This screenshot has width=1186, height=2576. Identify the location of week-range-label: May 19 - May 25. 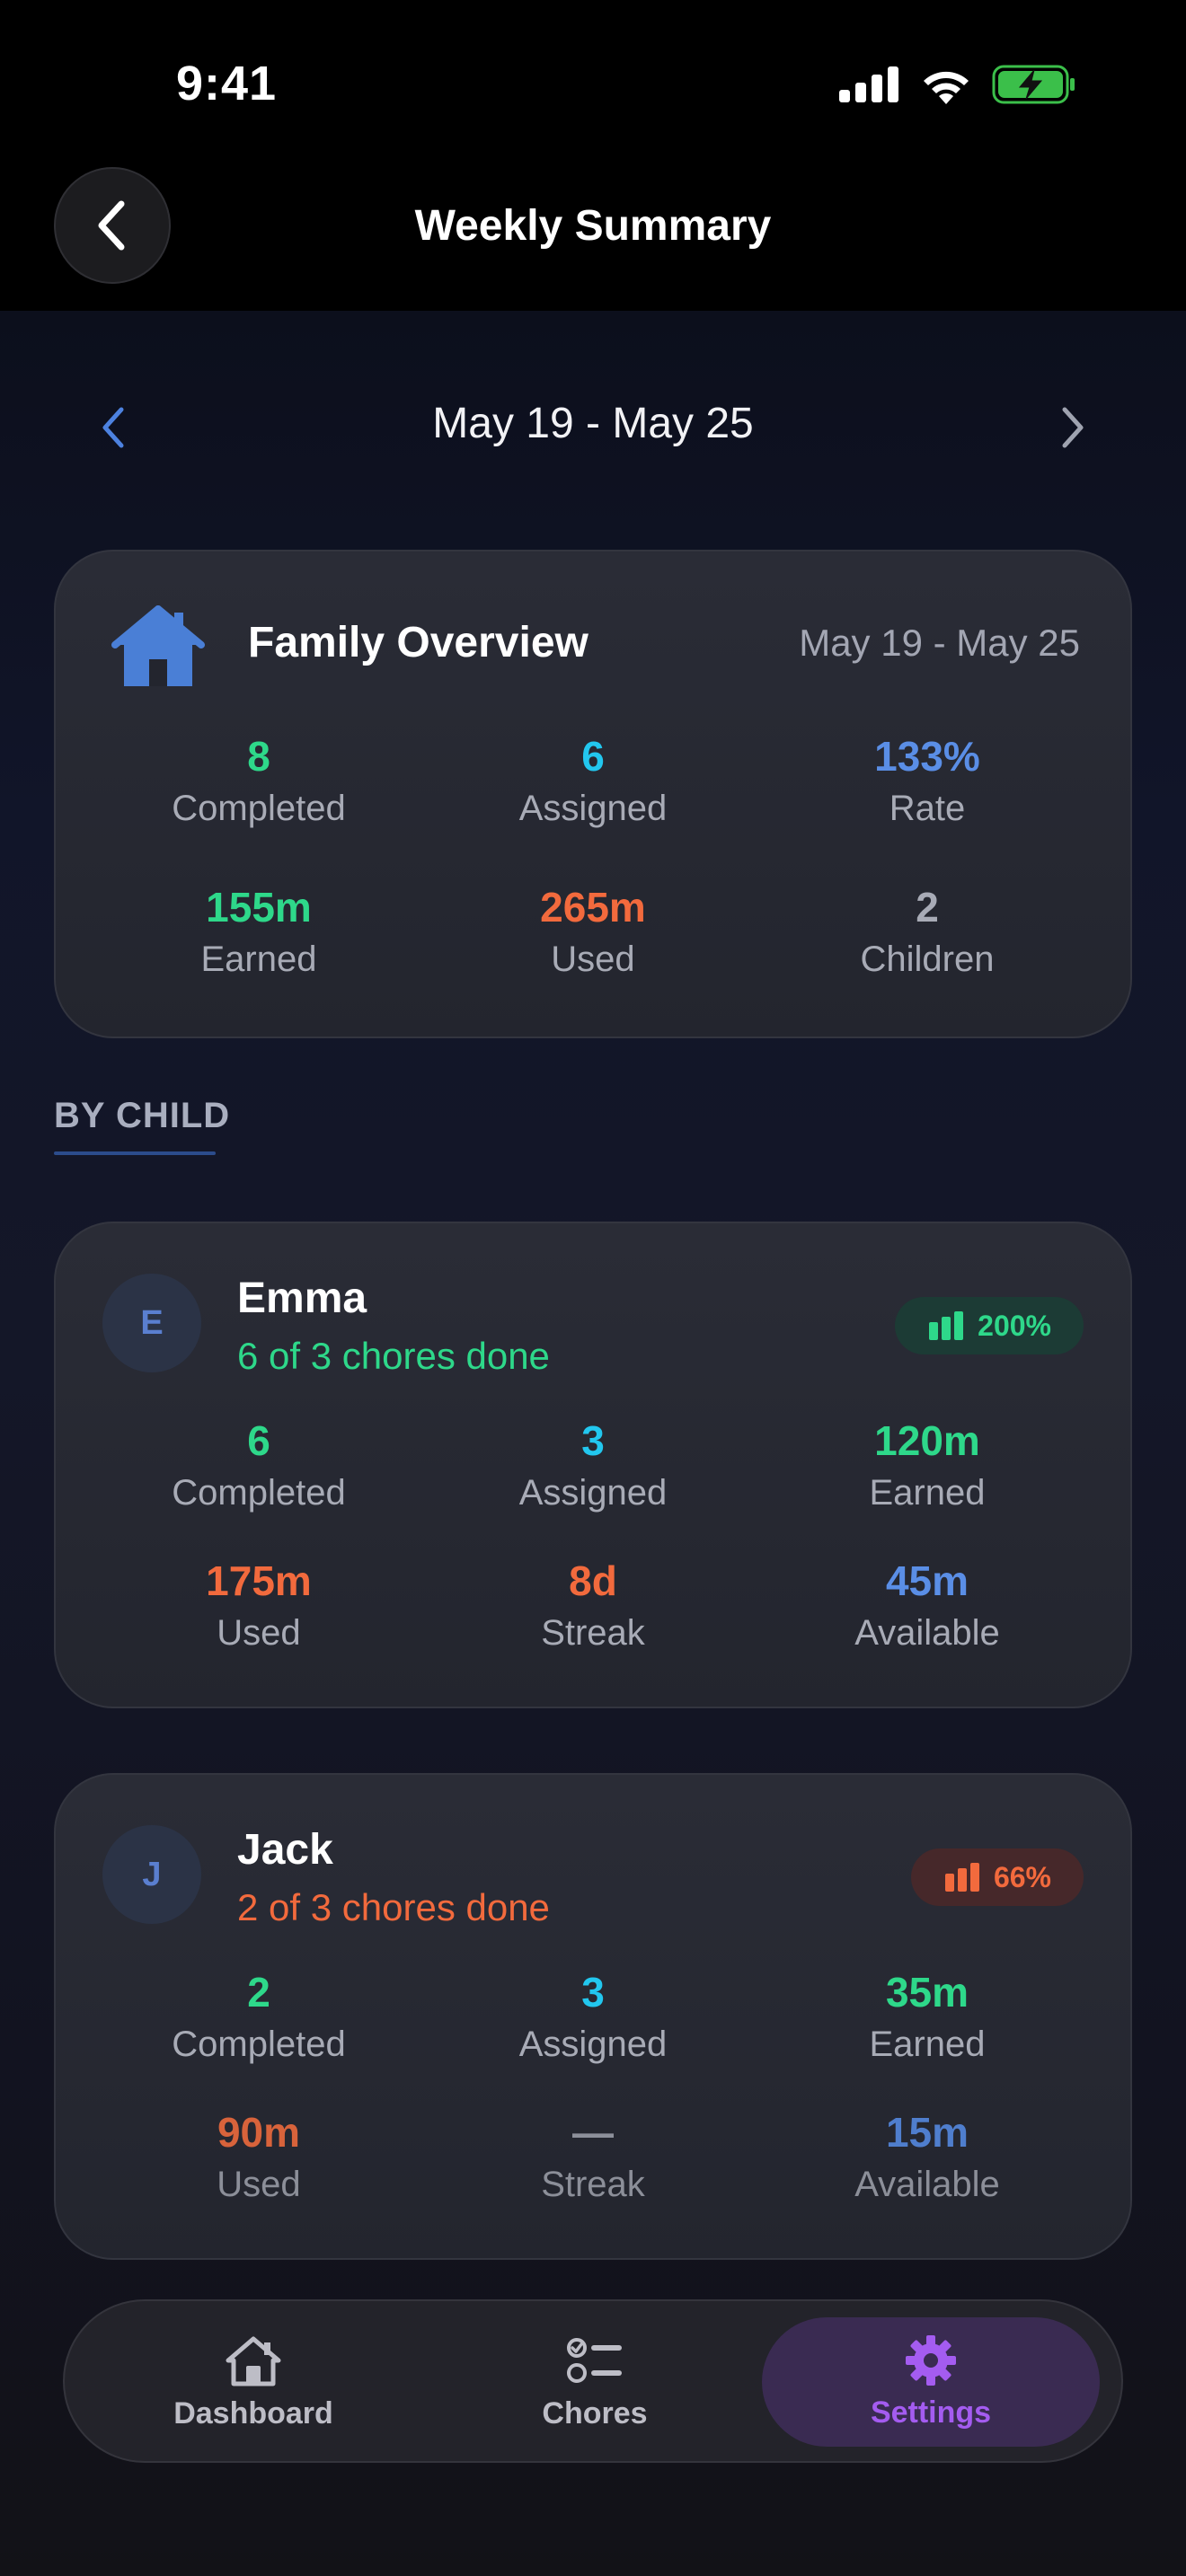
(593, 423).